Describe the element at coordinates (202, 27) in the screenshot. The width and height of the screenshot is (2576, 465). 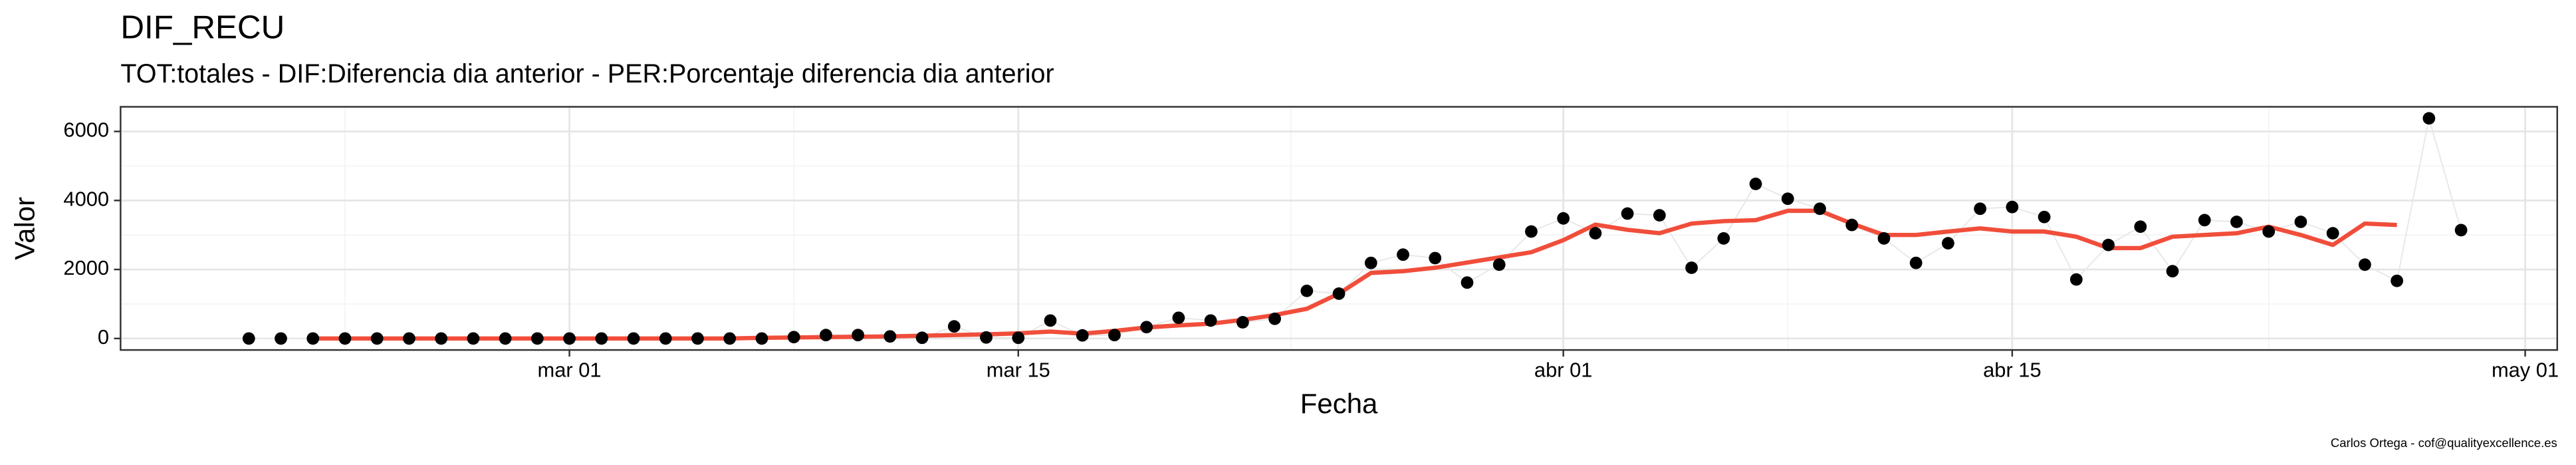
I see `chart-title: DIF_RECU` at that location.